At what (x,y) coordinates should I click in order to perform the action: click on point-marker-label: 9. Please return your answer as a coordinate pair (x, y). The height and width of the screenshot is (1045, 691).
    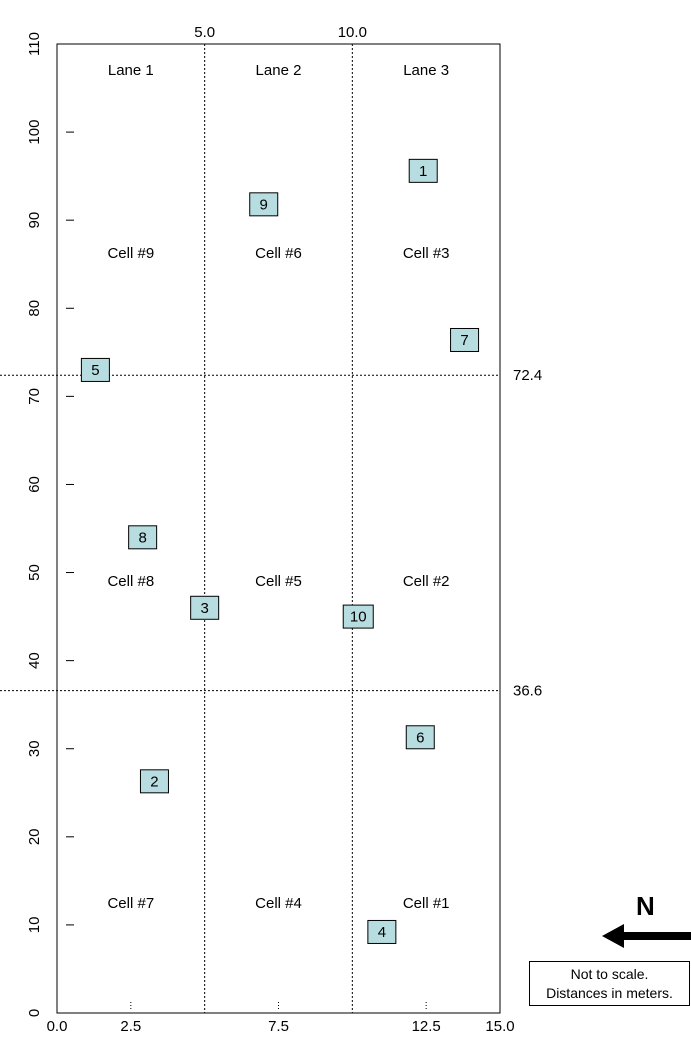
    Looking at the image, I should click on (264, 204).